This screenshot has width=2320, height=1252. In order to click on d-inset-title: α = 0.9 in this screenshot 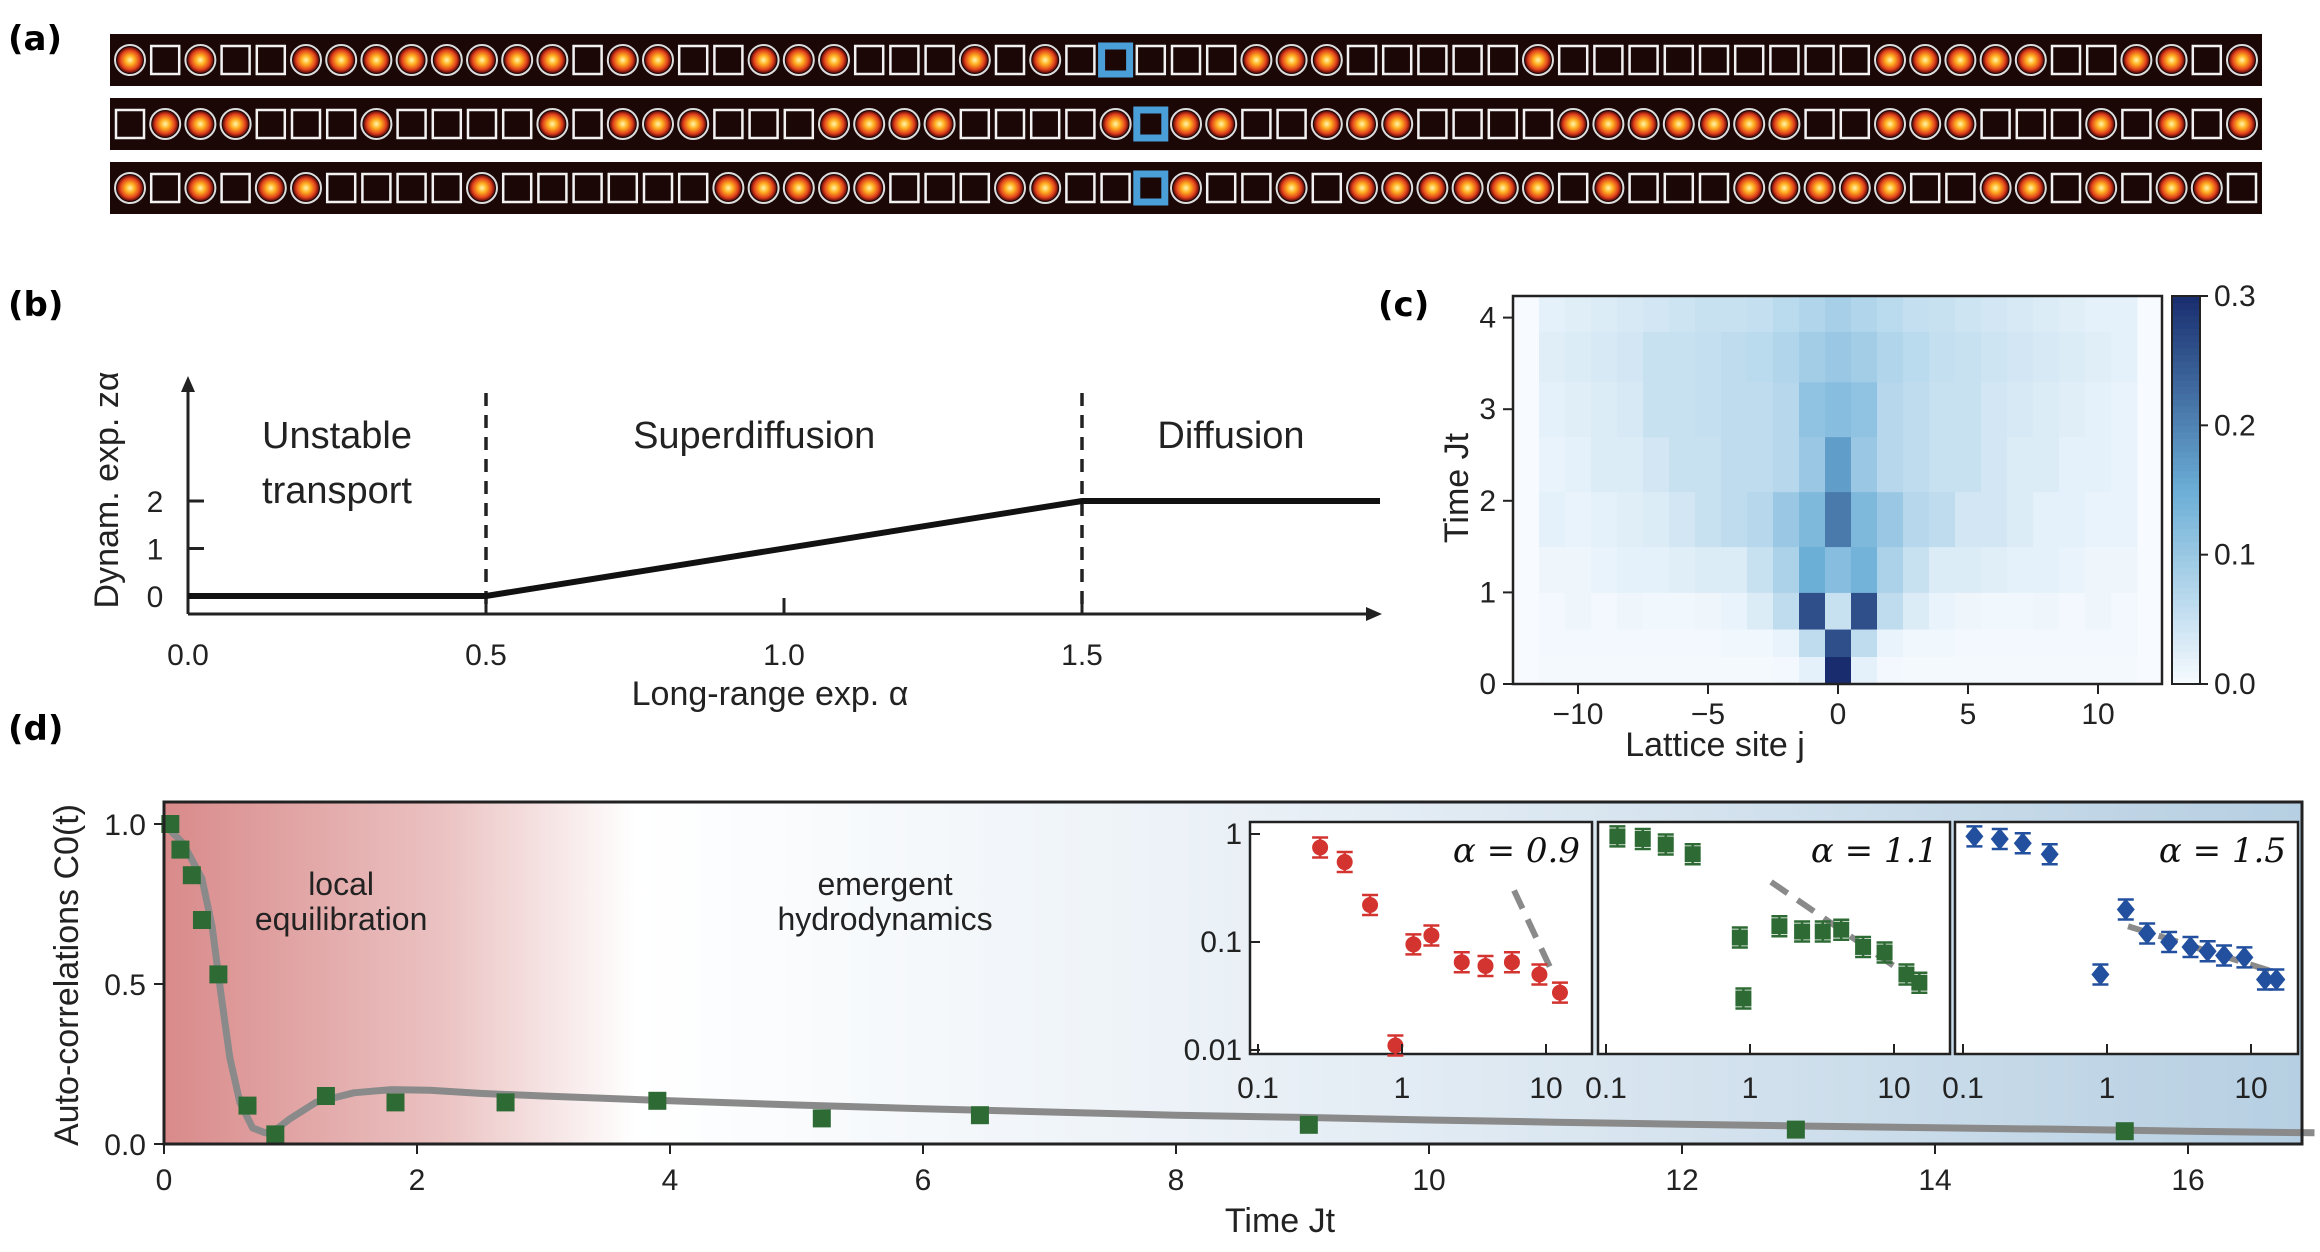, I will do `click(1516, 851)`.